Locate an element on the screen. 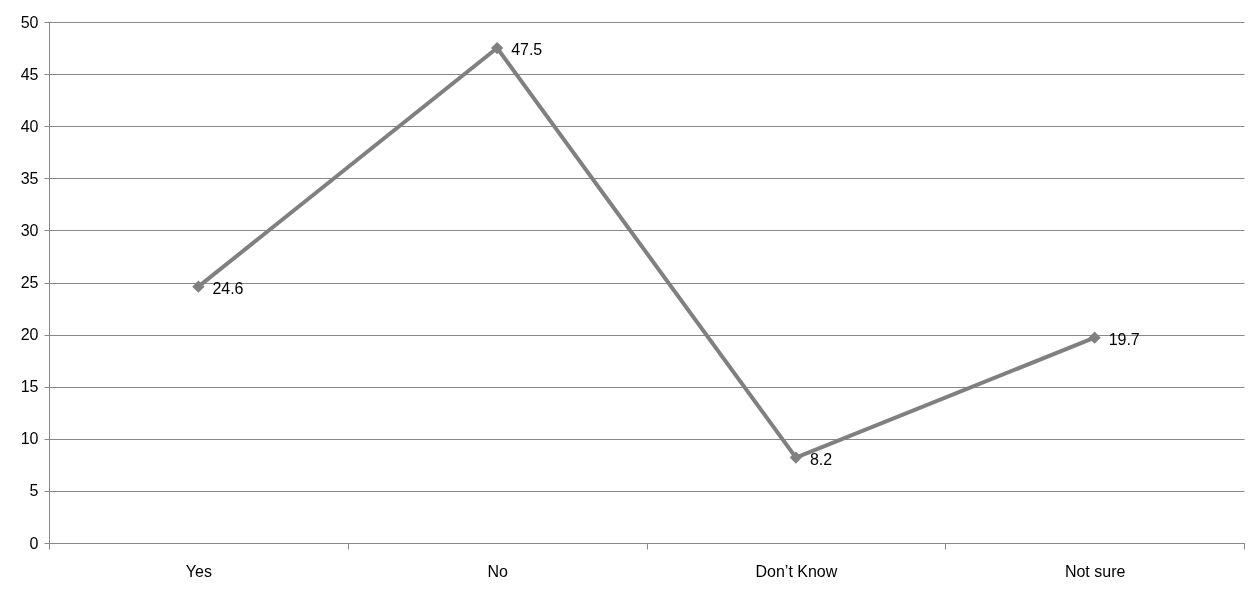 The image size is (1253, 589). y-tick-label: 15 is located at coordinates (29, 387).